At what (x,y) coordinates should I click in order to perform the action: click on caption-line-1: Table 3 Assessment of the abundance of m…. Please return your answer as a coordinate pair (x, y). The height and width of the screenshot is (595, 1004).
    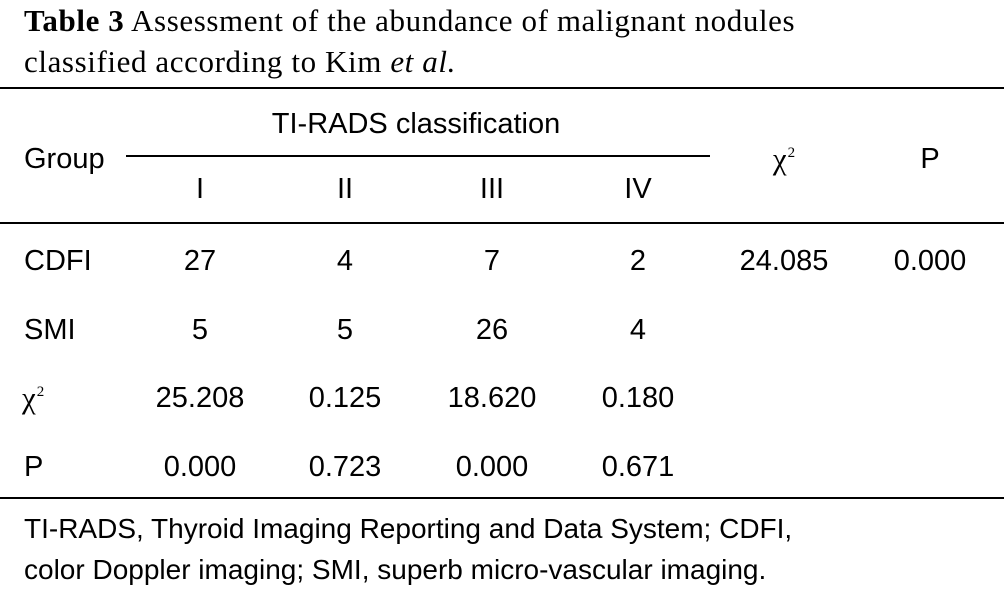
    Looking at the image, I should click on (504, 20).